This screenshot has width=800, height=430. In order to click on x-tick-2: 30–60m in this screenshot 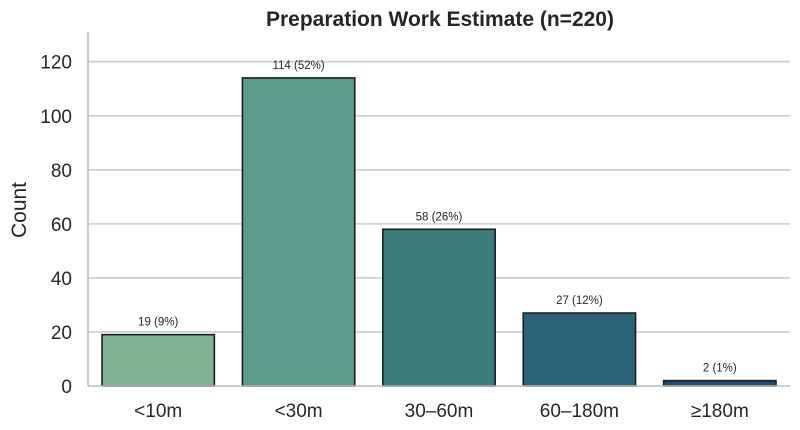, I will do `click(439, 411)`.